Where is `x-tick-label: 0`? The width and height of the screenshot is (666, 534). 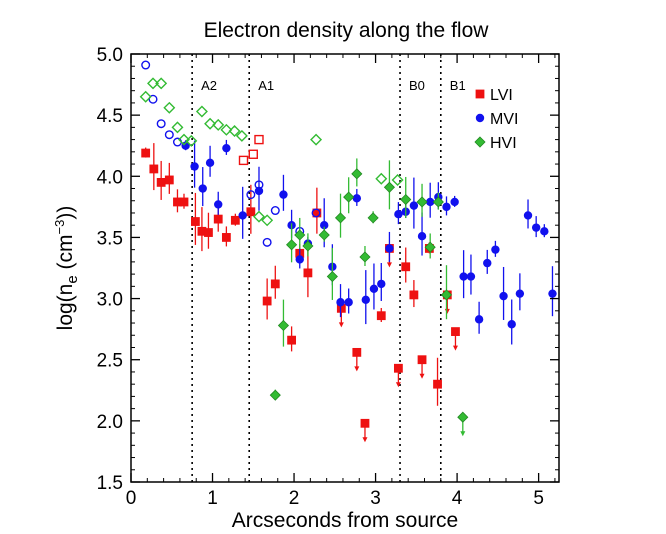 x-tick-label: 0 is located at coordinates (131, 498).